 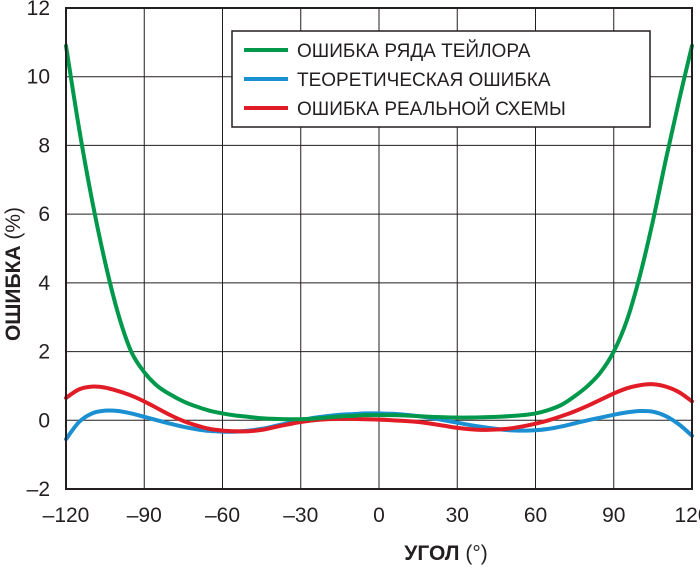 I want to click on x-tick-label: 90, so click(x=613, y=515).